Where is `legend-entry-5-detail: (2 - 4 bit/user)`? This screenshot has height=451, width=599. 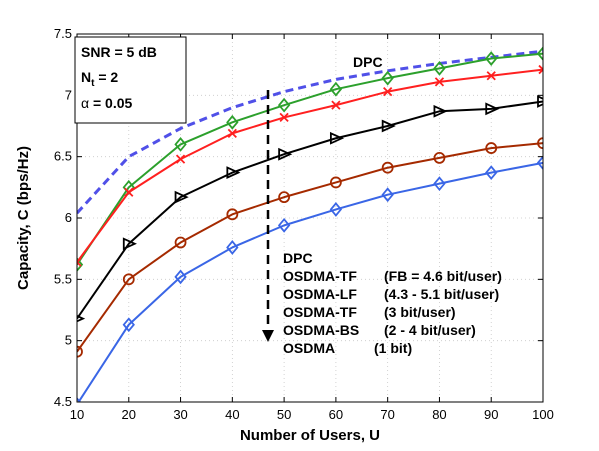 legend-entry-5-detail: (2 - 4 bit/user) is located at coordinates (430, 330).